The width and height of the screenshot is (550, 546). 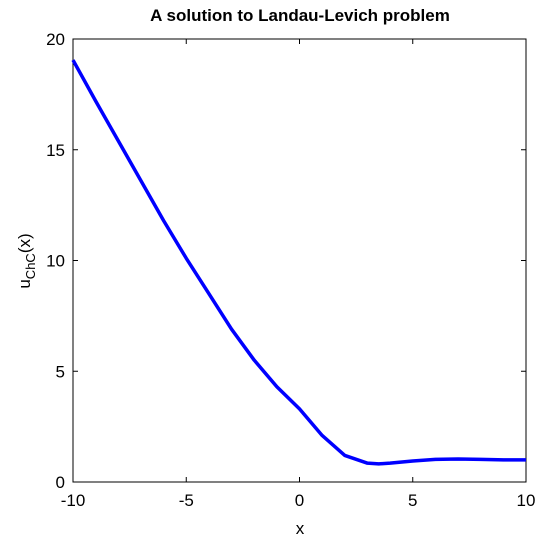 What do you see at coordinates (186, 500) in the screenshot?
I see `x-tick-label: -5` at bounding box center [186, 500].